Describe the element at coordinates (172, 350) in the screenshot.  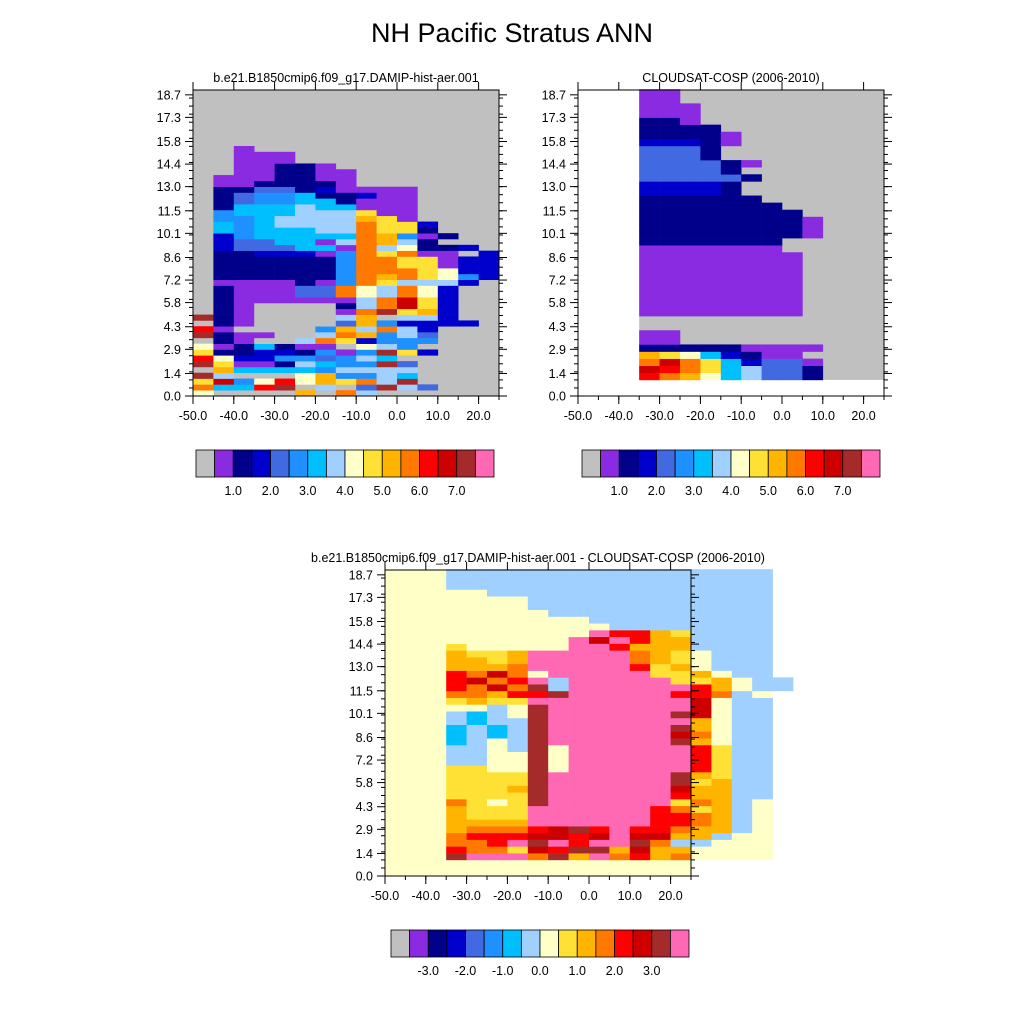
I see `y-tick-label: 2.9` at that location.